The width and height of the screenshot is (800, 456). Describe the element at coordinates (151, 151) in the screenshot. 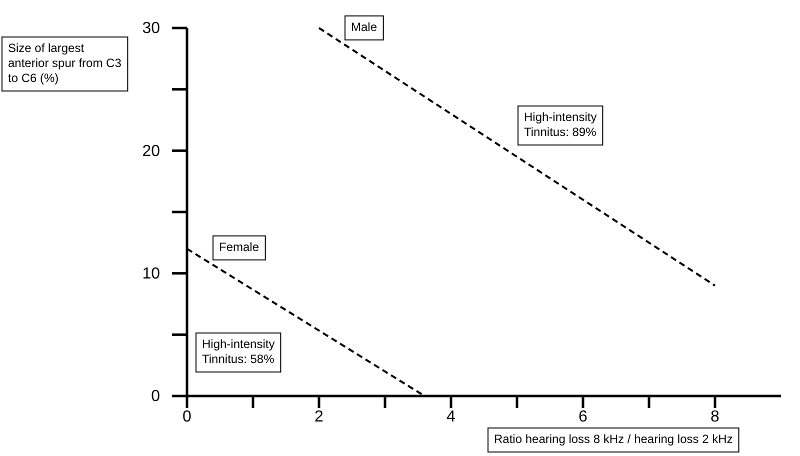

I see `y-tick-label: 20` at that location.